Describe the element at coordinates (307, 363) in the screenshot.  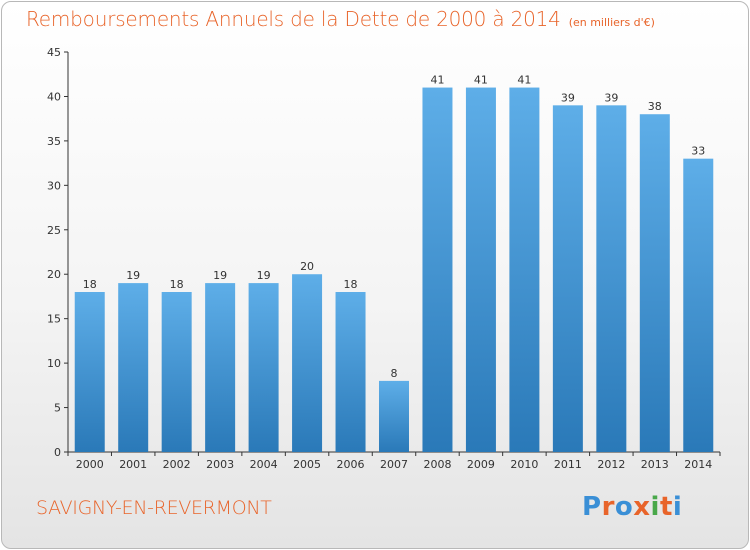
I see `bar-2005` at that location.